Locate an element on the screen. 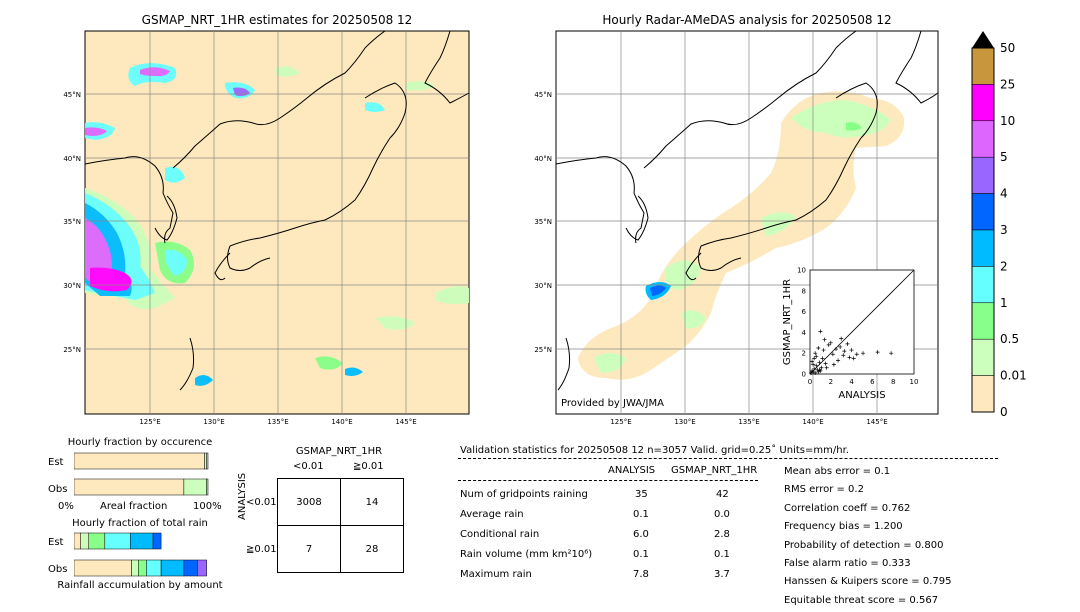  validation-row: Rain volume (mm km²10⁶) 0.1 0.1 is located at coordinates (610, 556).